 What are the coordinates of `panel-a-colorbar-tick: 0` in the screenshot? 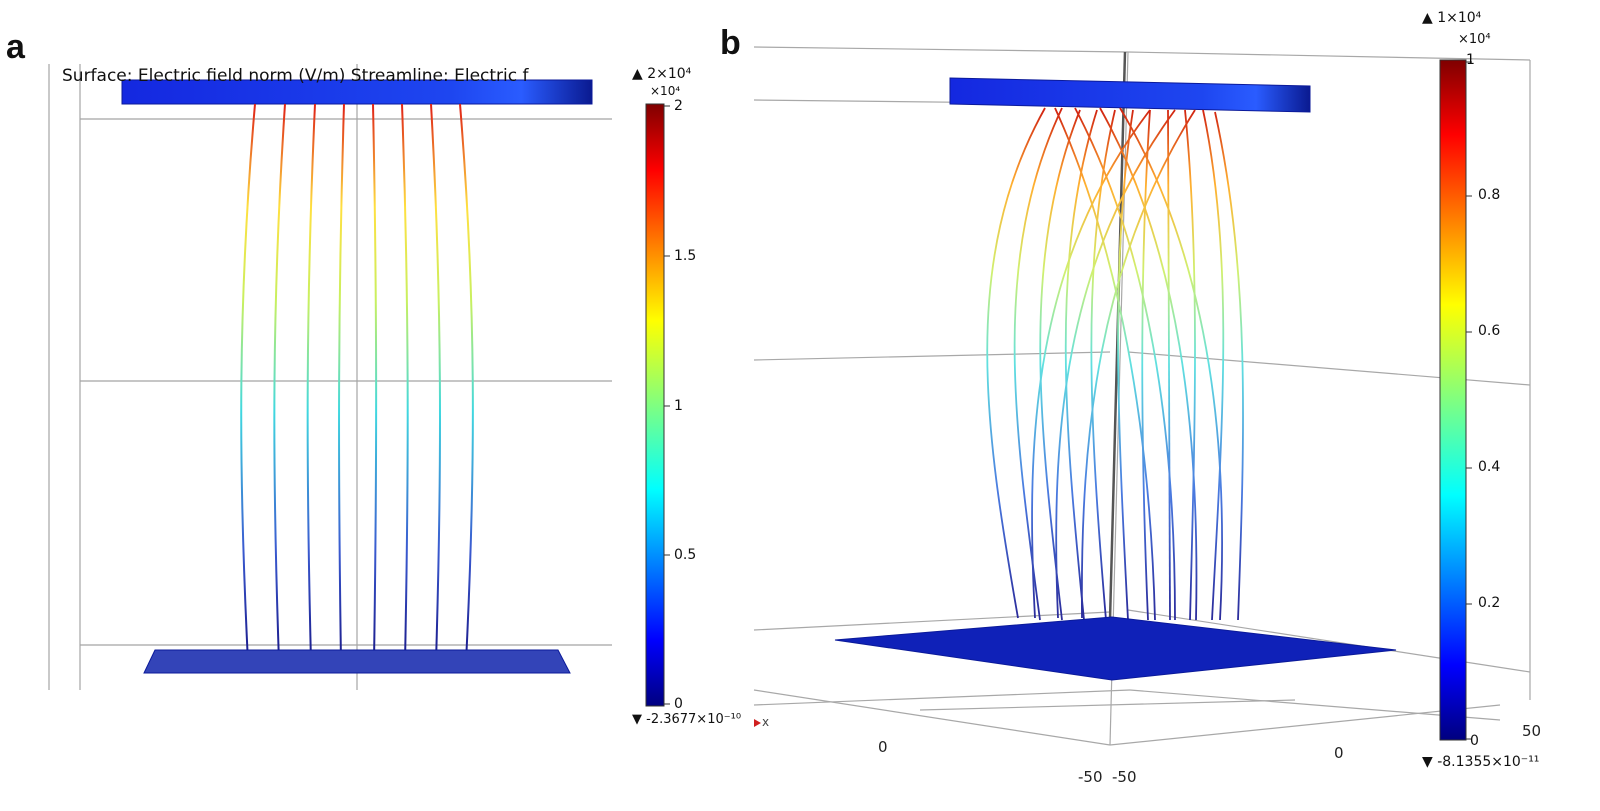 It's located at (678, 704).